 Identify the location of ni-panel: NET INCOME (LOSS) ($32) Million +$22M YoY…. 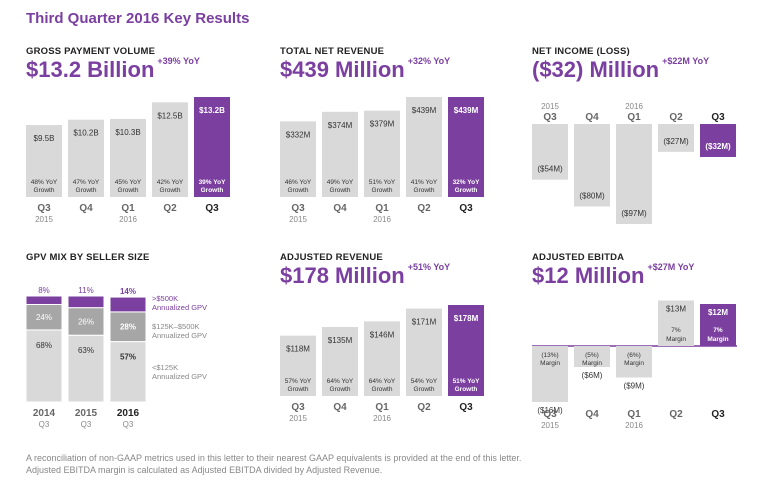
(651, 141).